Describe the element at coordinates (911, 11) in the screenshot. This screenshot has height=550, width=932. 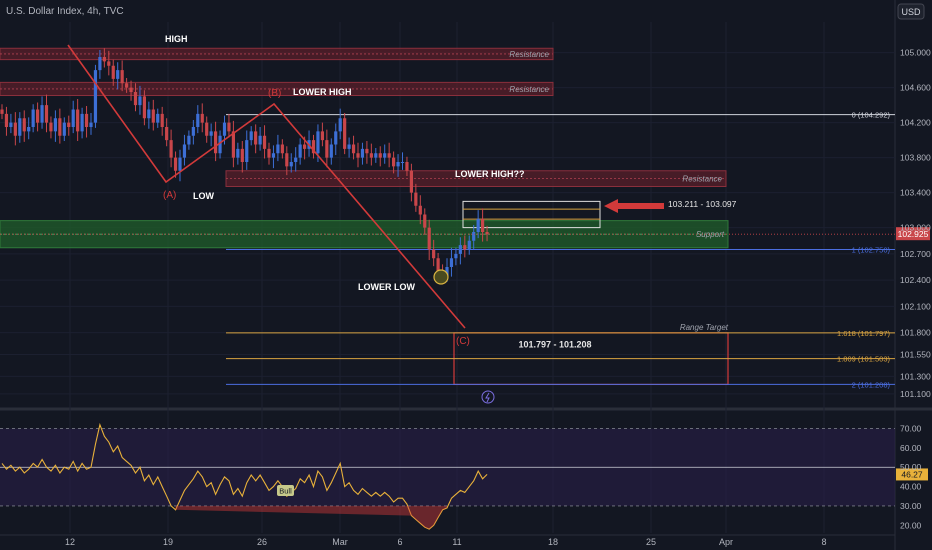
I see `currency-badge: USD` at that location.